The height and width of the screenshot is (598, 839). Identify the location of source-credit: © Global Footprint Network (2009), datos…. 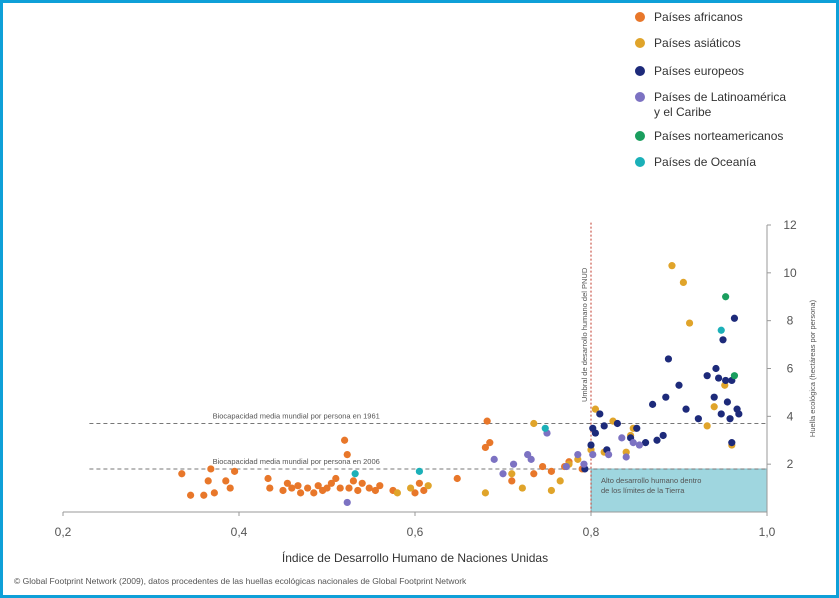
(240, 581).